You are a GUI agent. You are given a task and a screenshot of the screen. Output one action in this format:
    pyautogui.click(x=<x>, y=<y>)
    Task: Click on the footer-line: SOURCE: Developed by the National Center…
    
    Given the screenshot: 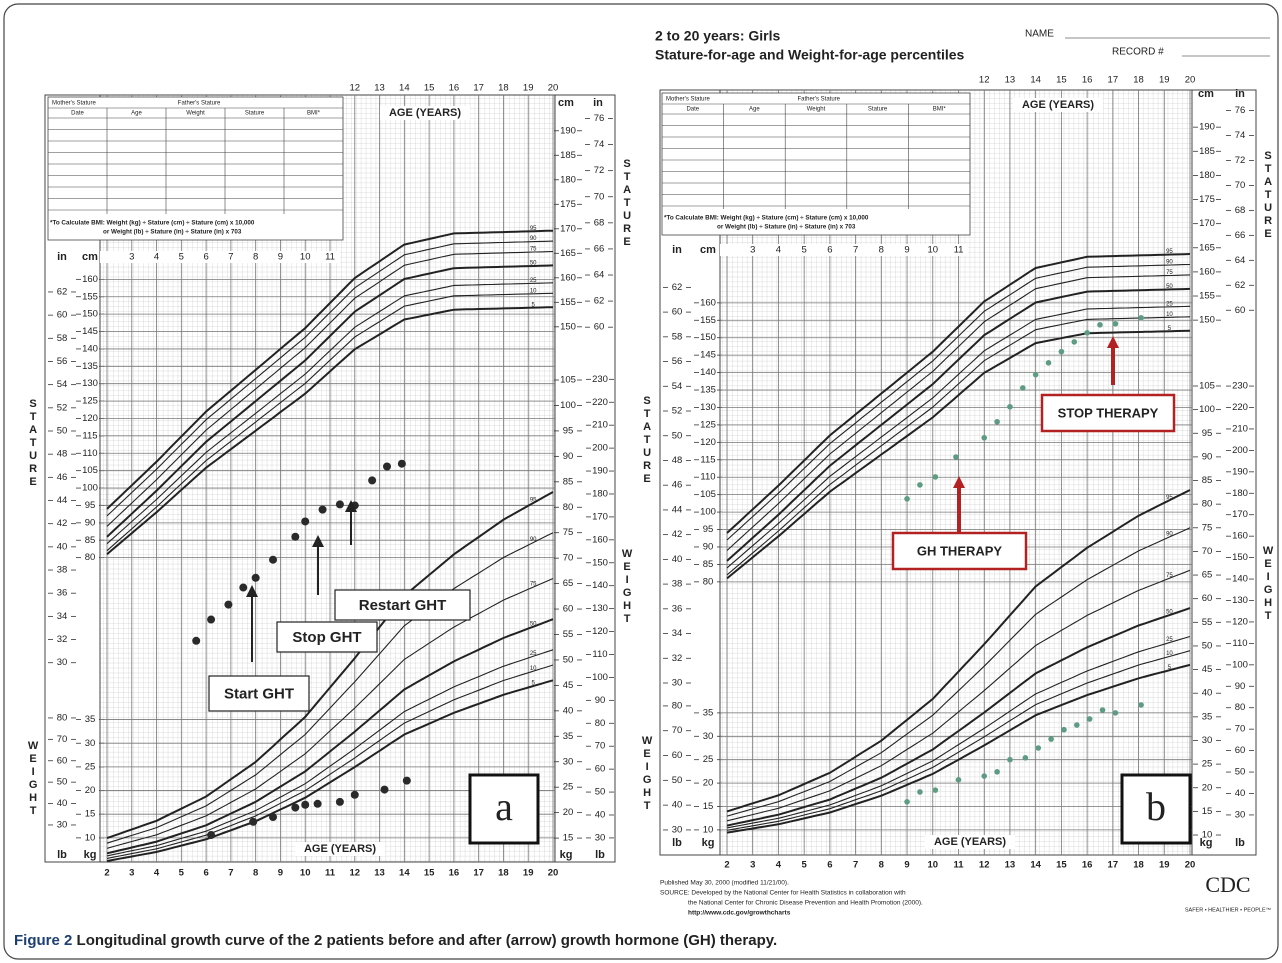 What is the action you would take?
    pyautogui.click(x=783, y=893)
    